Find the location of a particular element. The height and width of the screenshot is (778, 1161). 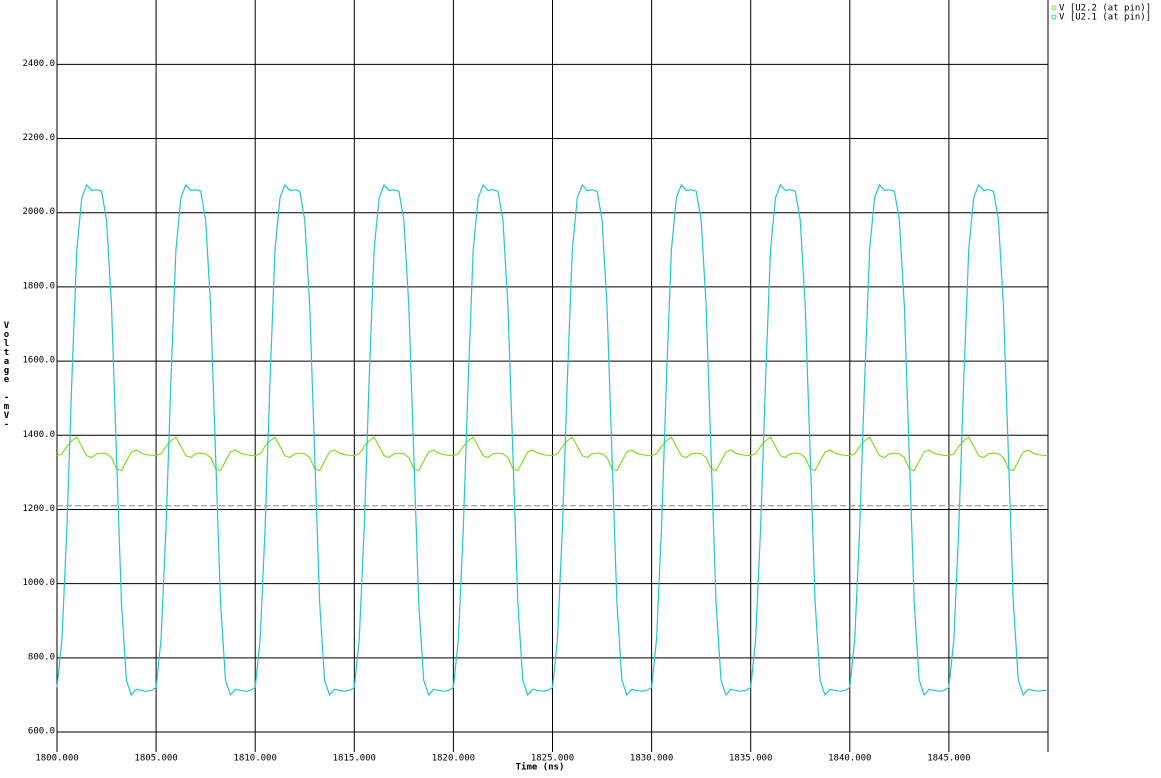

x-tick-label: 1810.000 is located at coordinates (255, 759).